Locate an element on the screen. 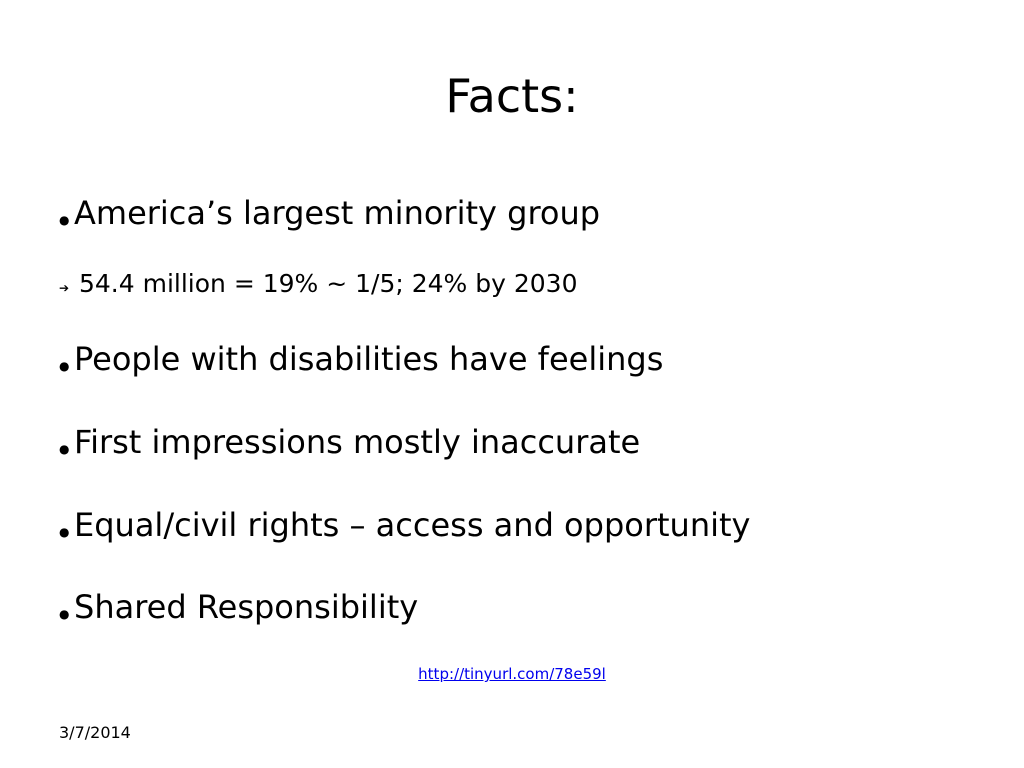 The height and width of the screenshot is (768, 1024). bullet-item-largest-minority: ● America’s largest minority group is located at coordinates (329, 216).